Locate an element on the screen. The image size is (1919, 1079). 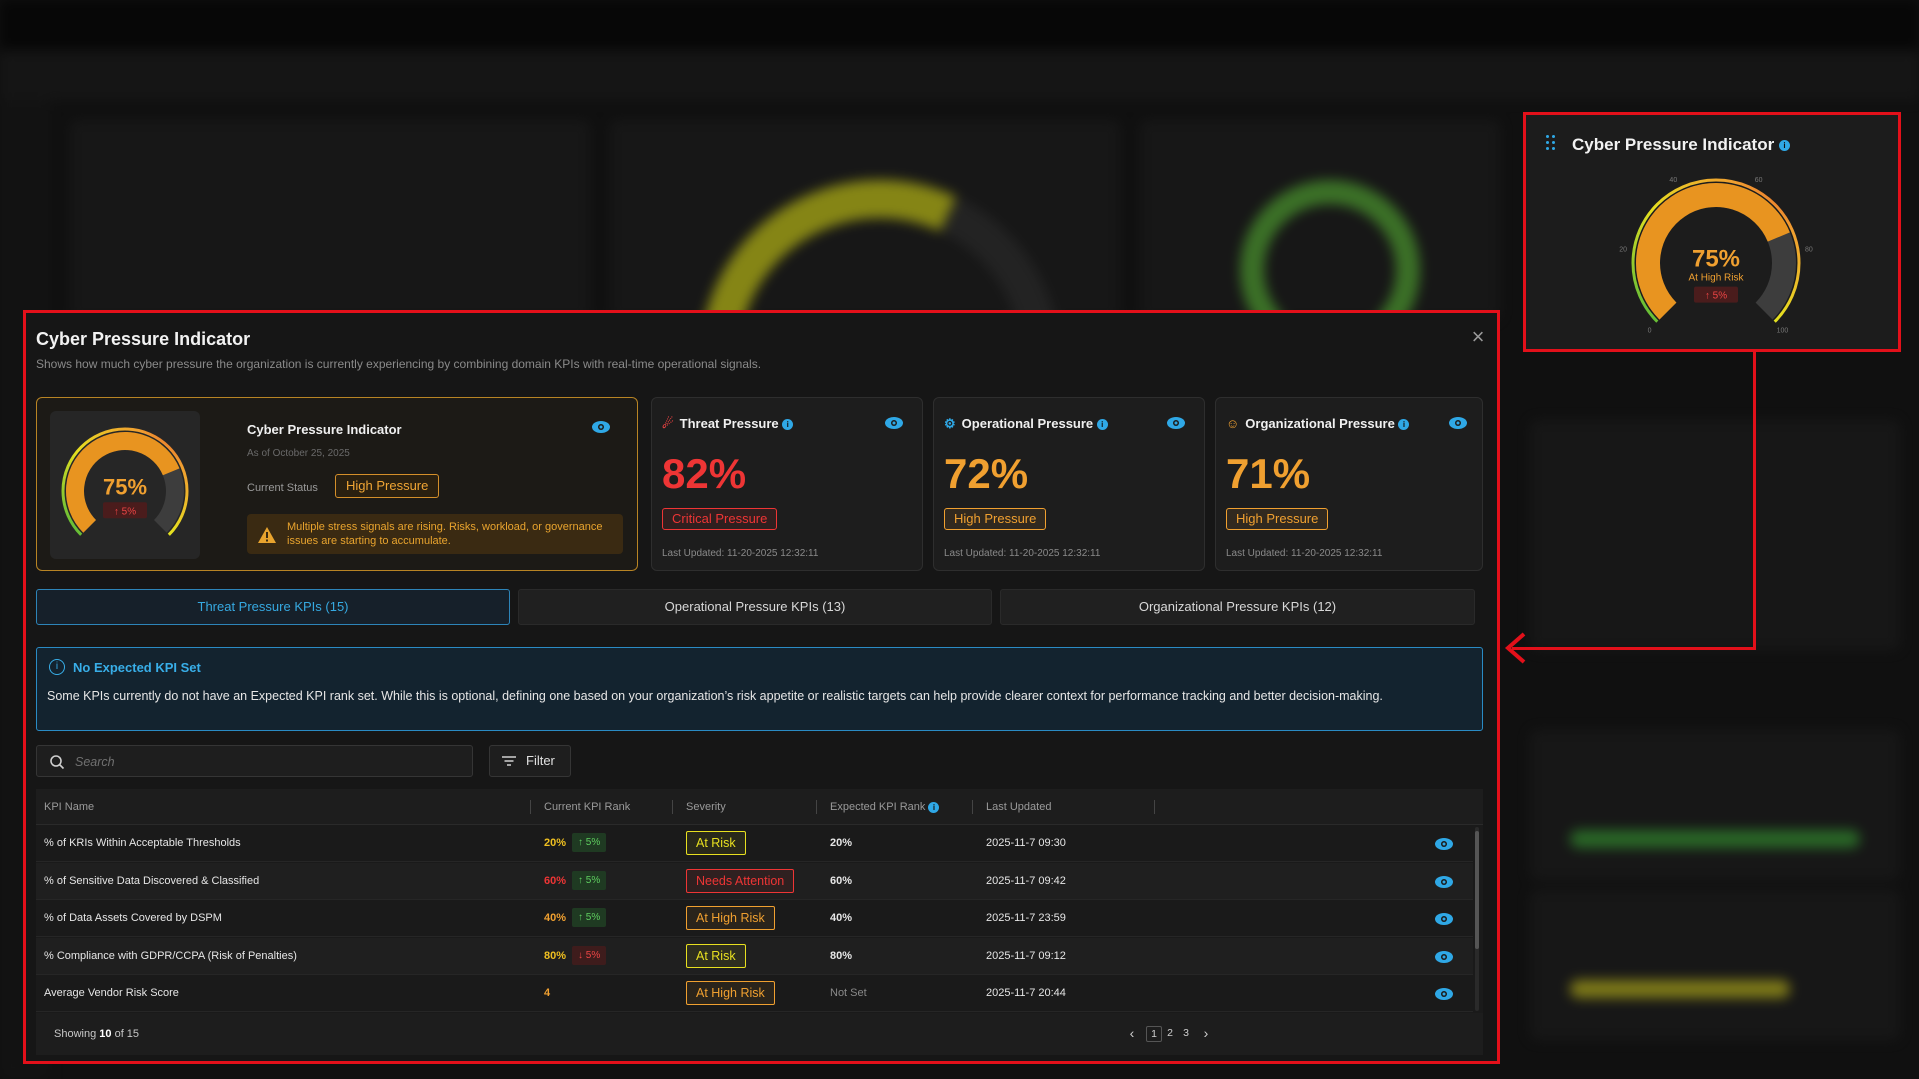
table-footer: Showing 10 of 15 ‹ 1 2 3 › is located at coordinates (759, 1034).